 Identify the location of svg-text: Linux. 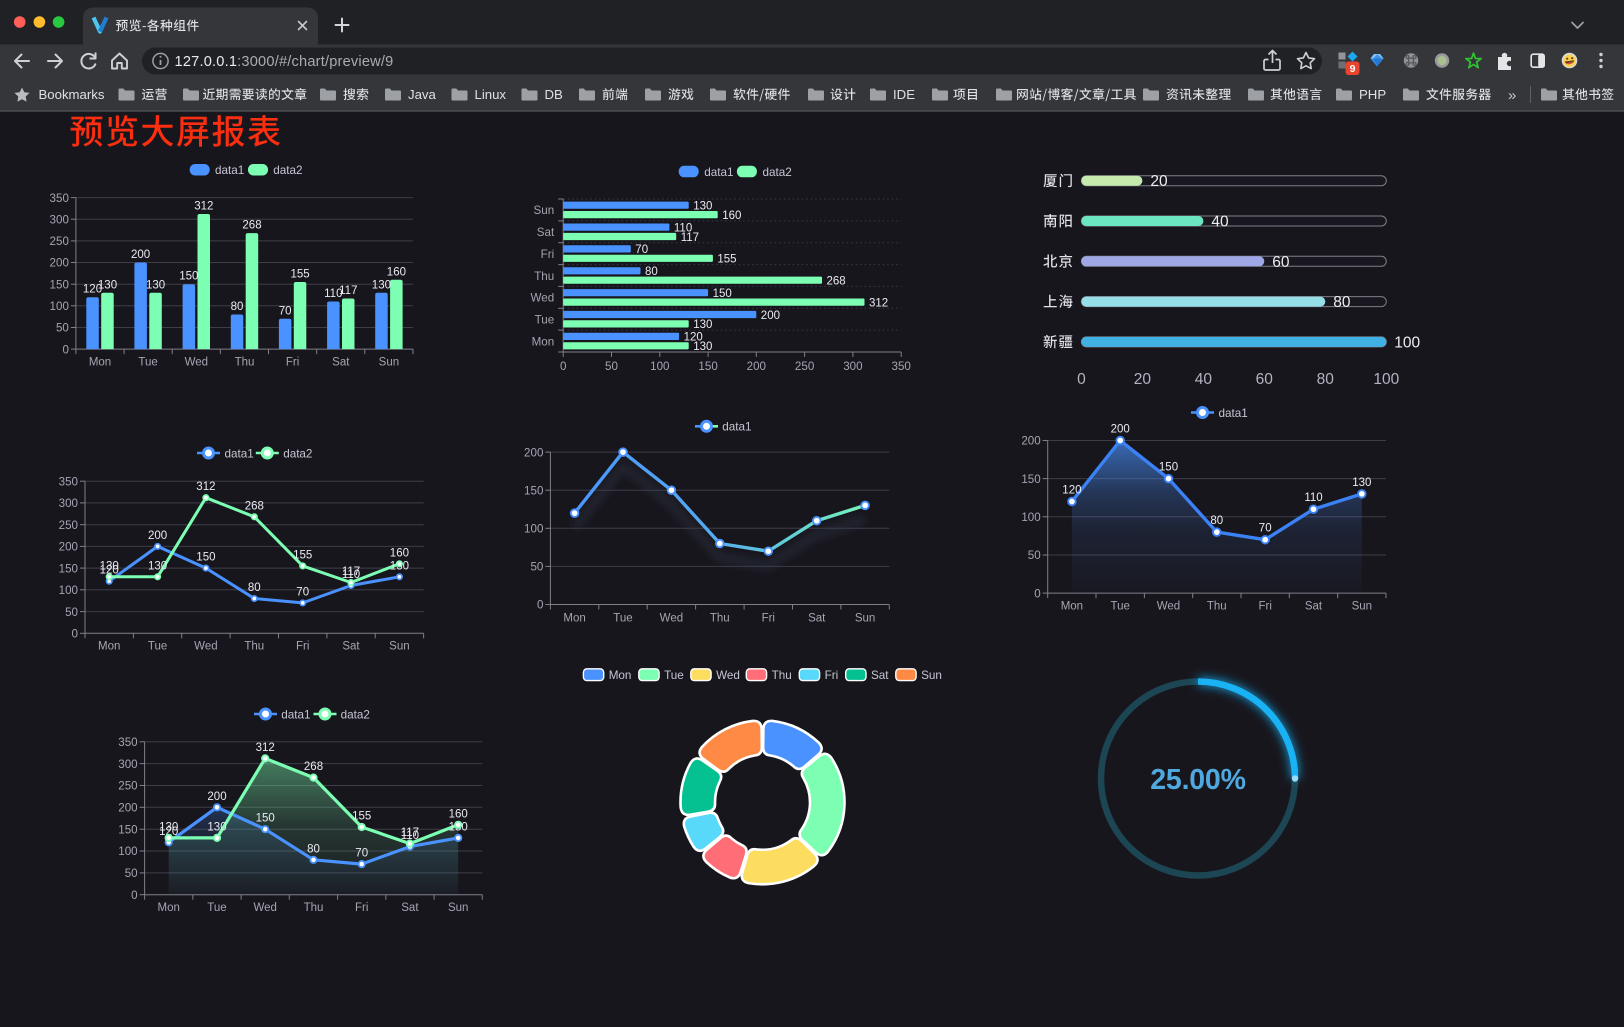
(491, 94).